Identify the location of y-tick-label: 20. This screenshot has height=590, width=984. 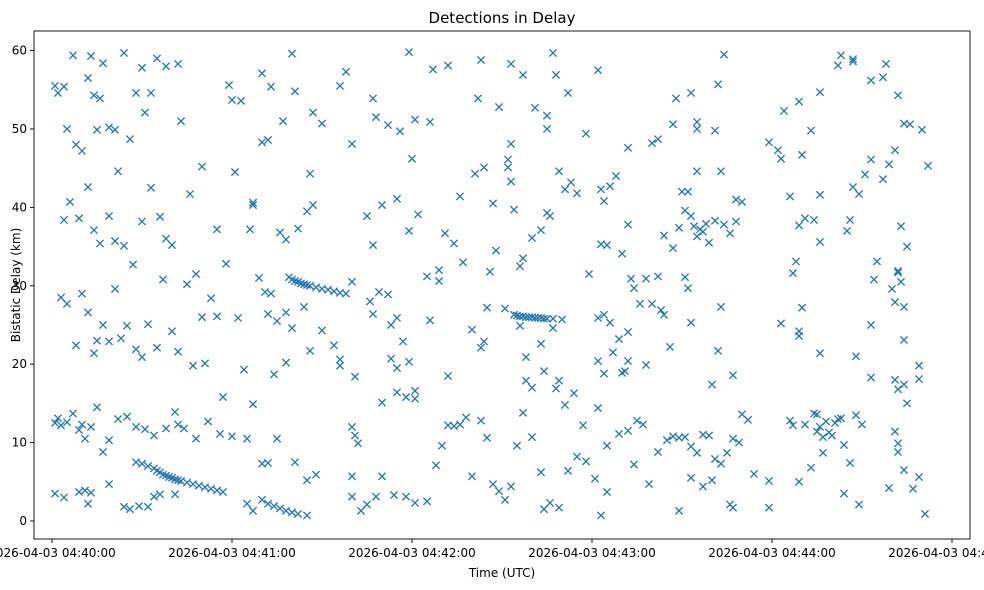
(19, 364).